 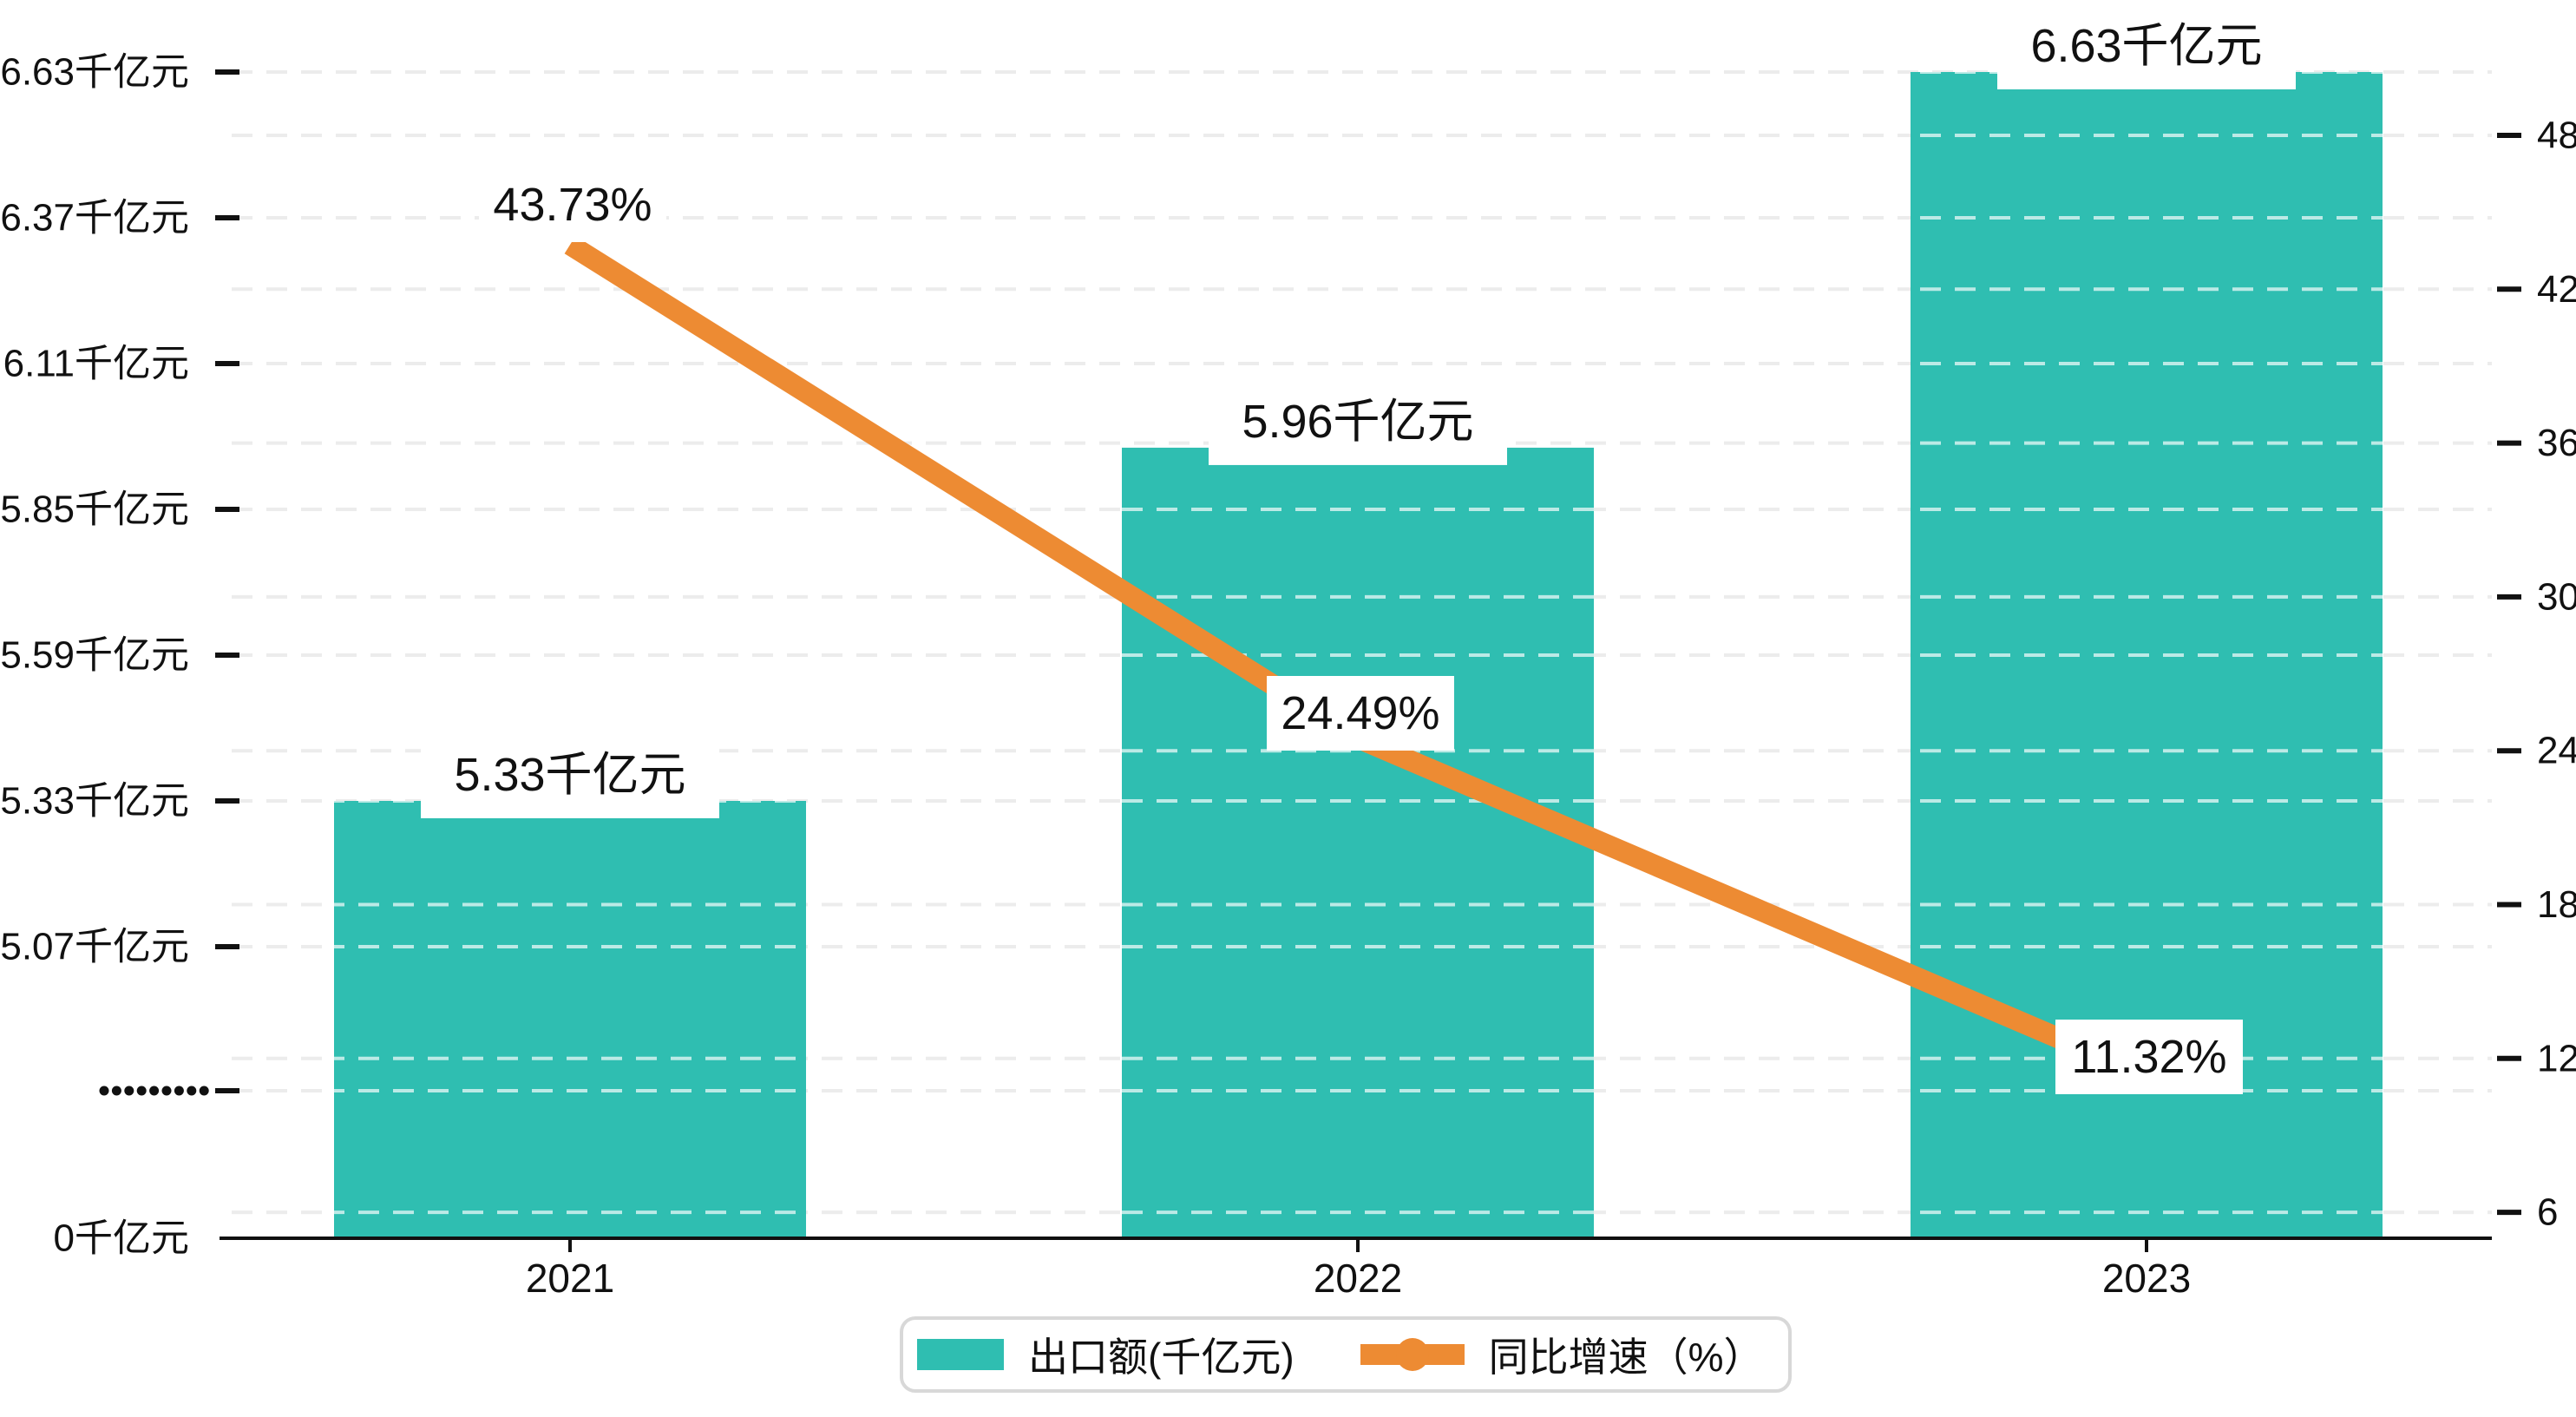 What do you see at coordinates (2556, 1058) in the screenshot?
I see `right-tick-label: 12` at bounding box center [2556, 1058].